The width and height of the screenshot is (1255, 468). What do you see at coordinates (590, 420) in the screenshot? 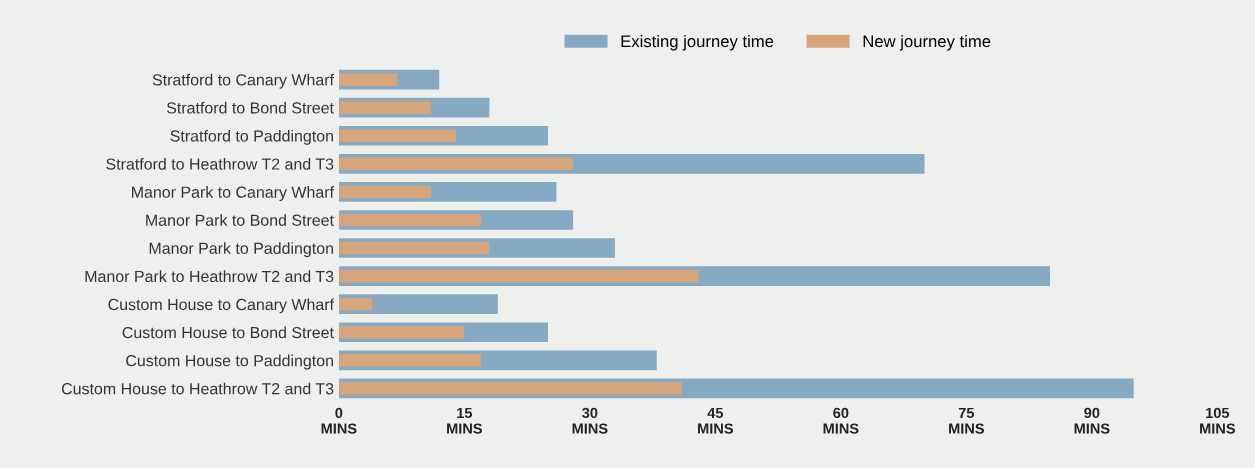
I see `x-tick-label: 30 MINS` at bounding box center [590, 420].